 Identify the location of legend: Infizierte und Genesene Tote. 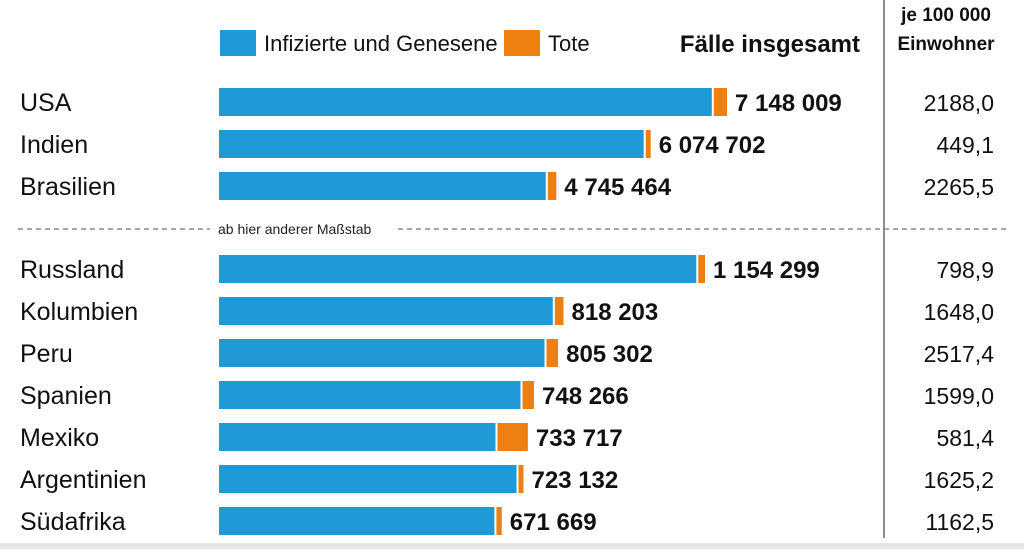
(405, 43).